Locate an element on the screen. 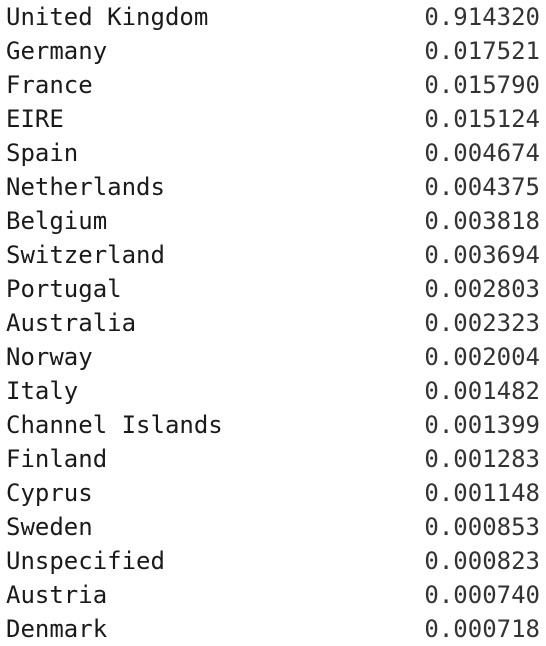  proportion-value: 0.000718 is located at coordinates (482, 629).